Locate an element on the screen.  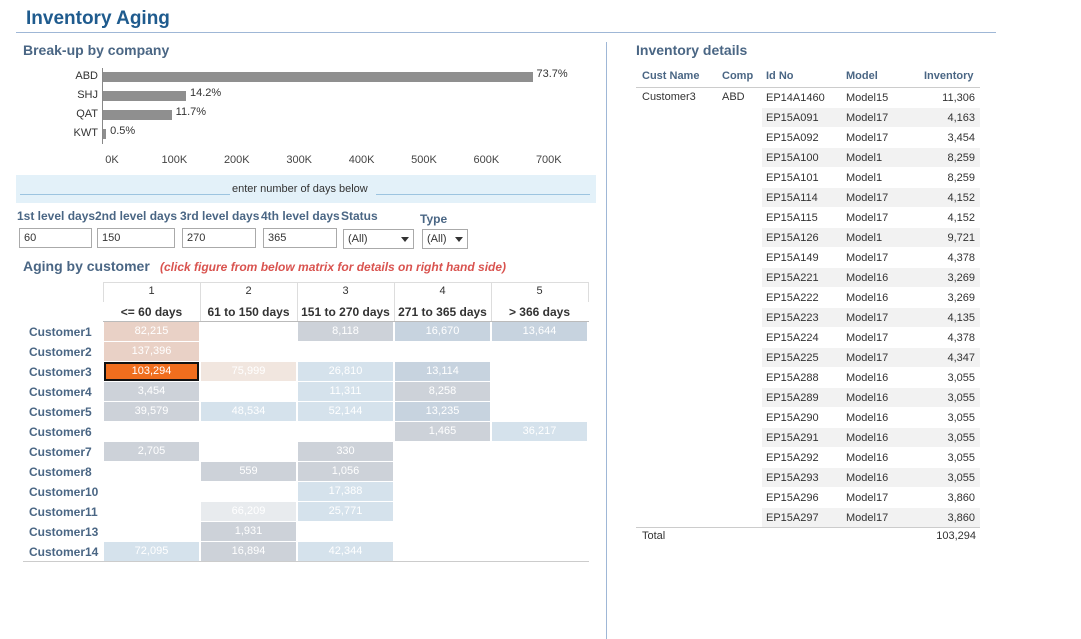
level4-days-input: 365 is located at coordinates (300, 238).